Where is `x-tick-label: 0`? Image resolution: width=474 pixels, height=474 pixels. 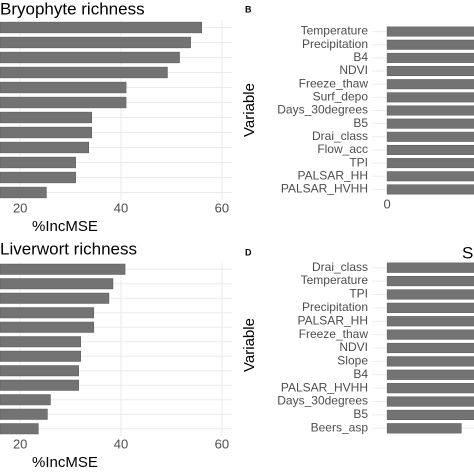
x-tick-label: 0 is located at coordinates (387, 203).